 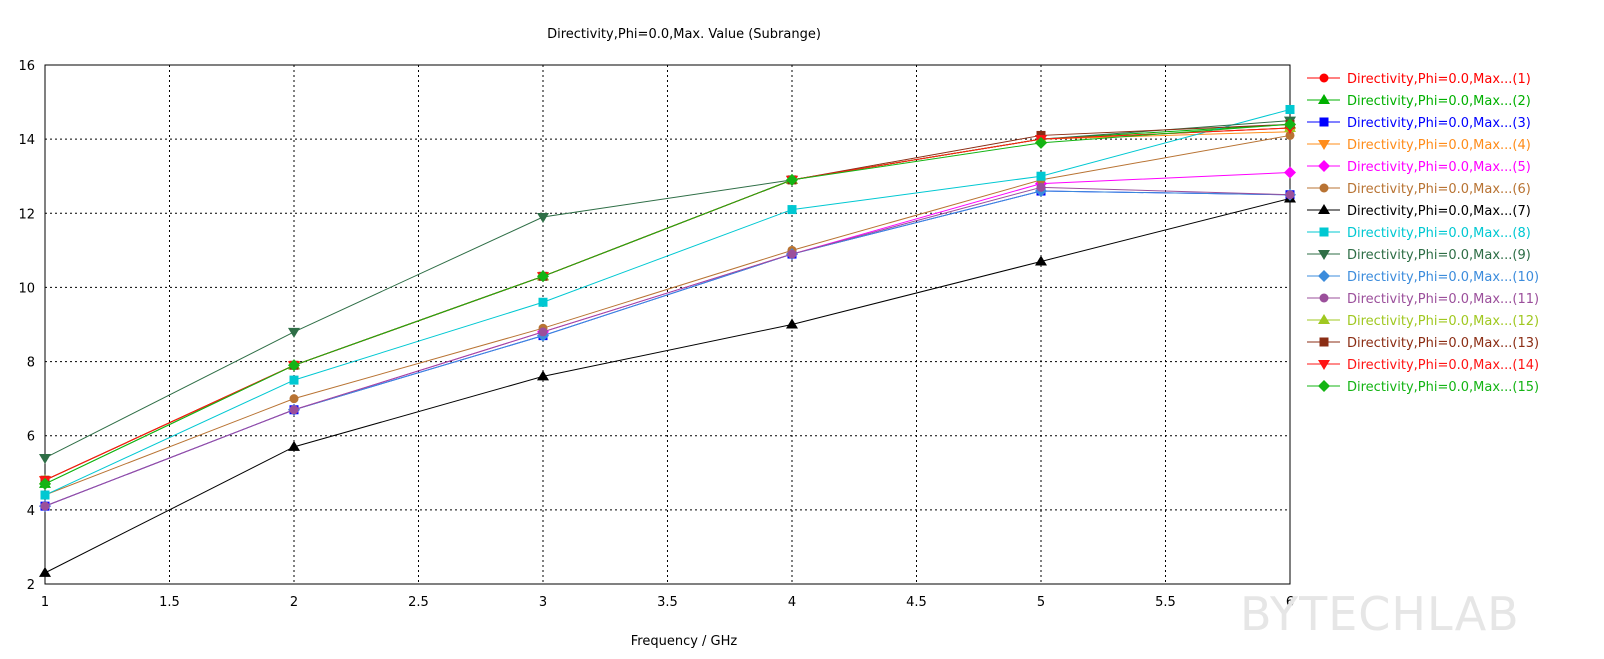 I want to click on legend-label: Directivity,Phi=0.0,Max...(11), so click(x=1443, y=299).